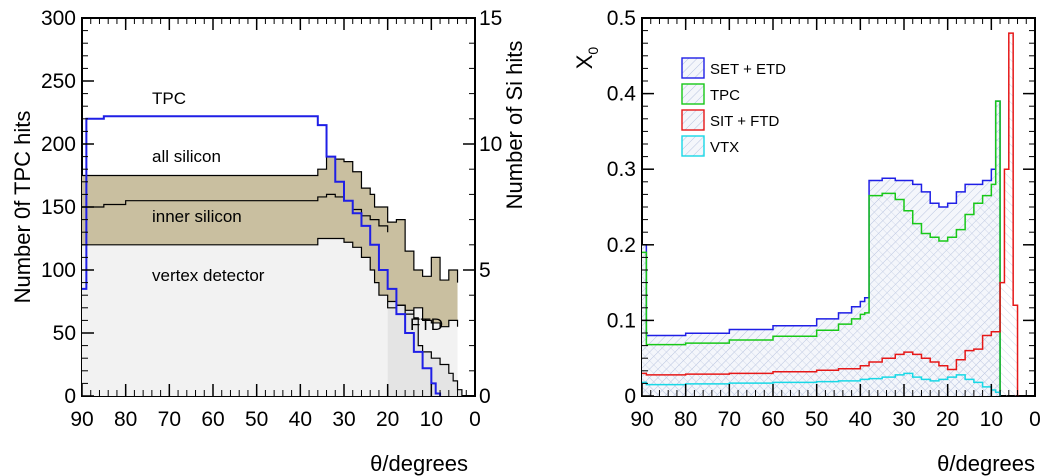 The image size is (1044, 476). Describe the element at coordinates (724, 147) in the screenshot. I see `legend-label-vtx-area: VTX` at that location.